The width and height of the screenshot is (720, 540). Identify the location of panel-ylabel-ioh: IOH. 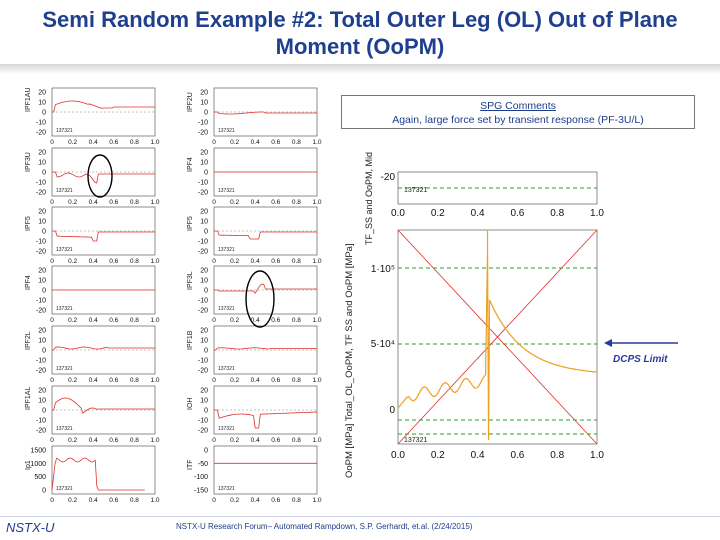
(190, 404).